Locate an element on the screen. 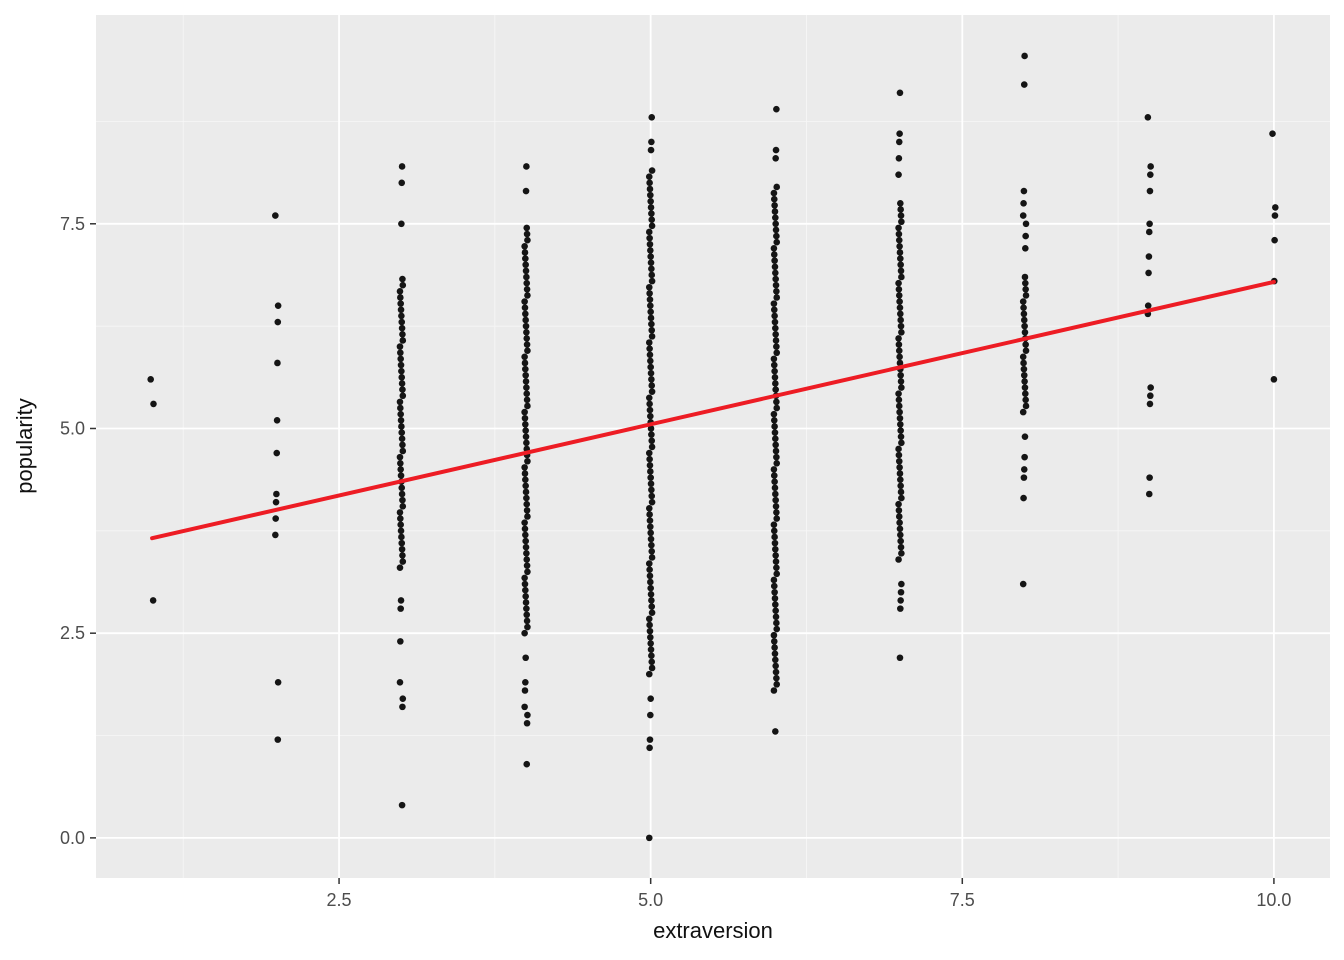  x-axis-title: extraversion is located at coordinates (713, 930).